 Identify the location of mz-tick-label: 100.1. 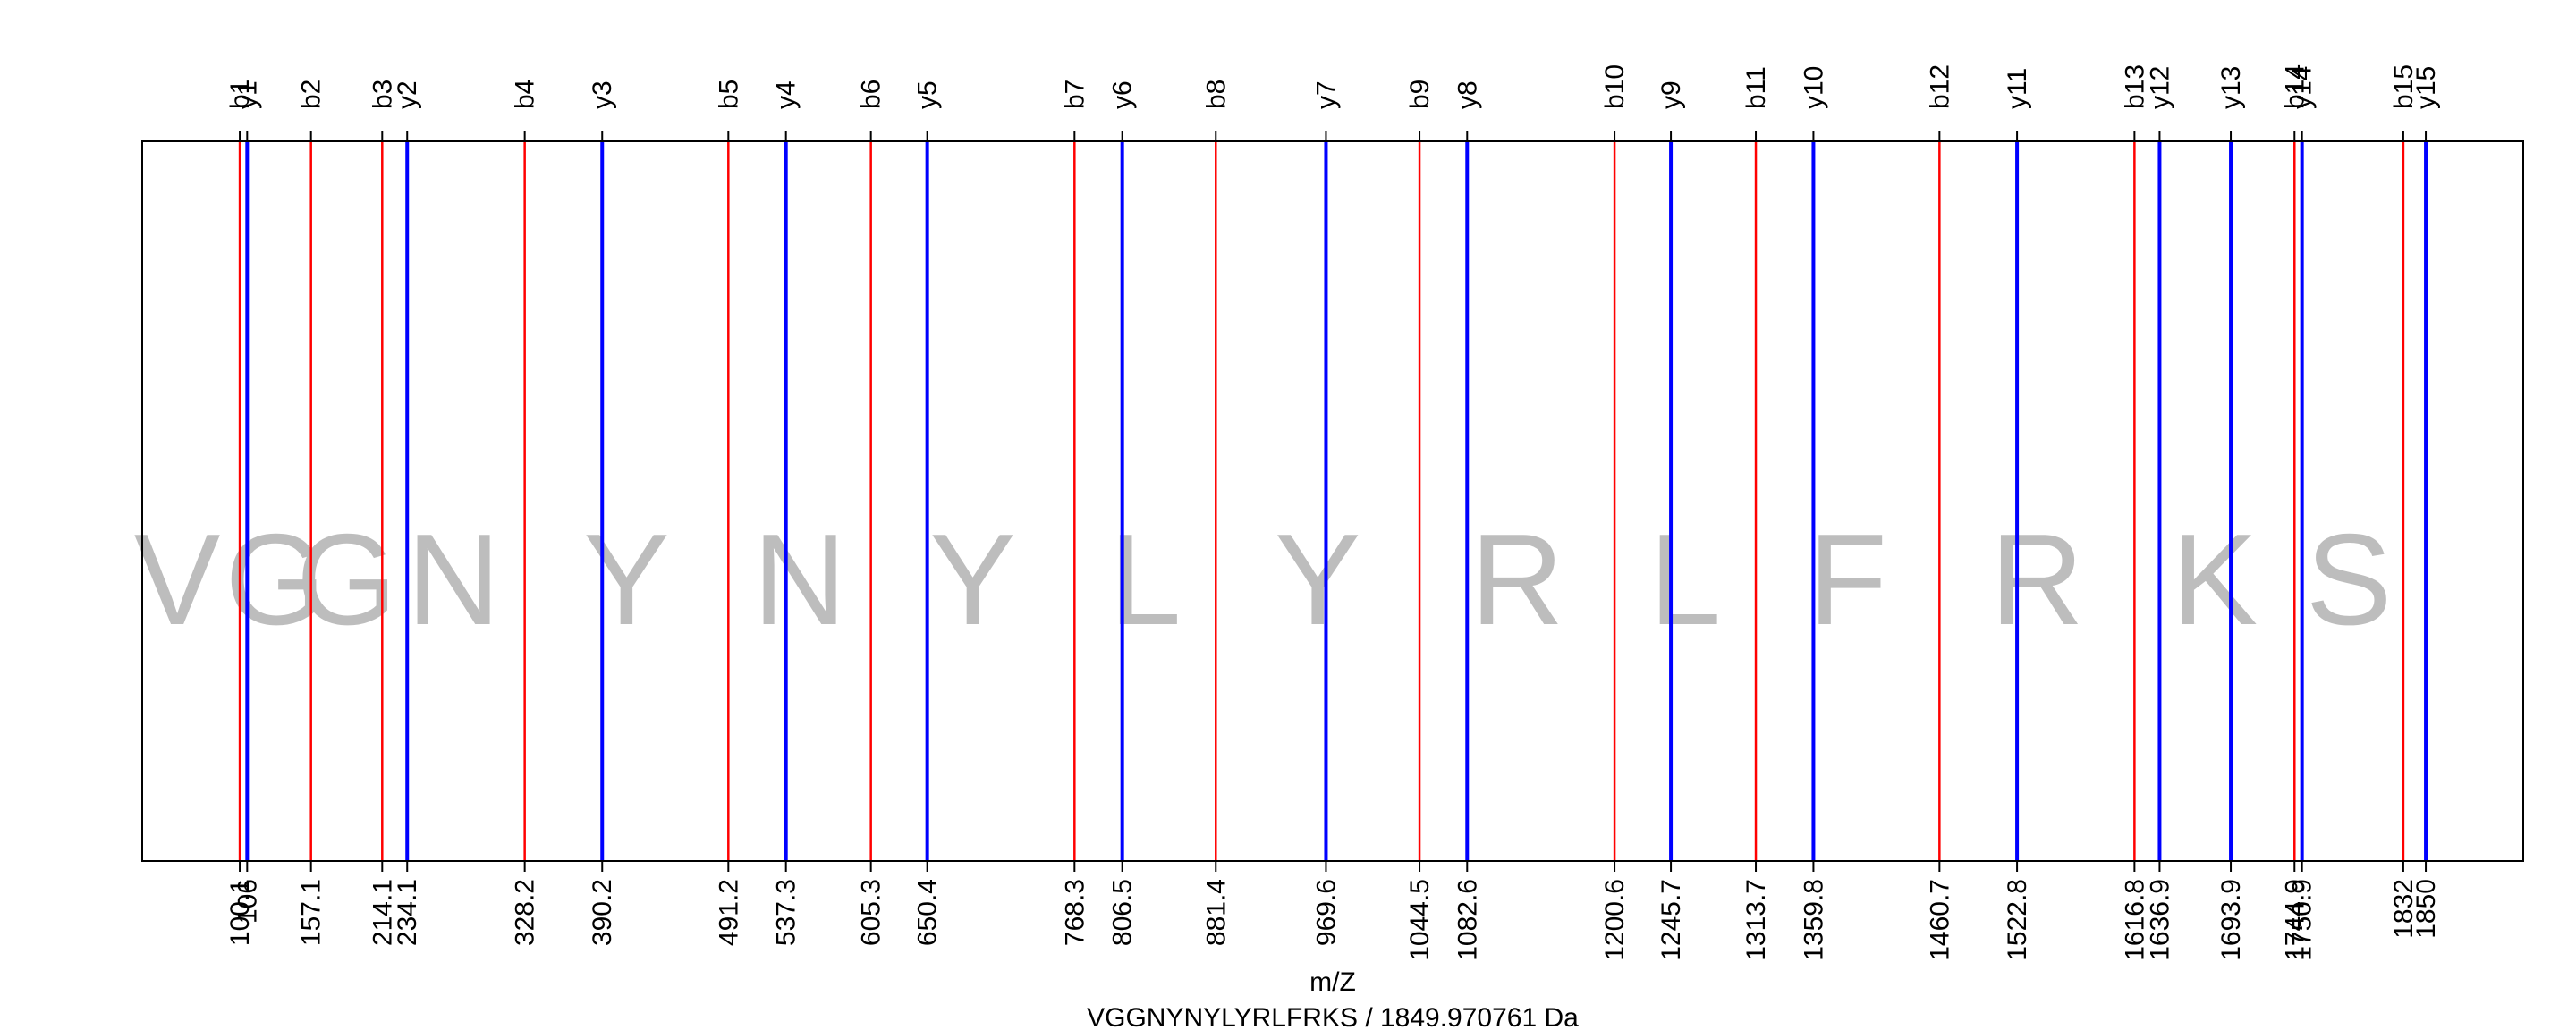
(240, 912).